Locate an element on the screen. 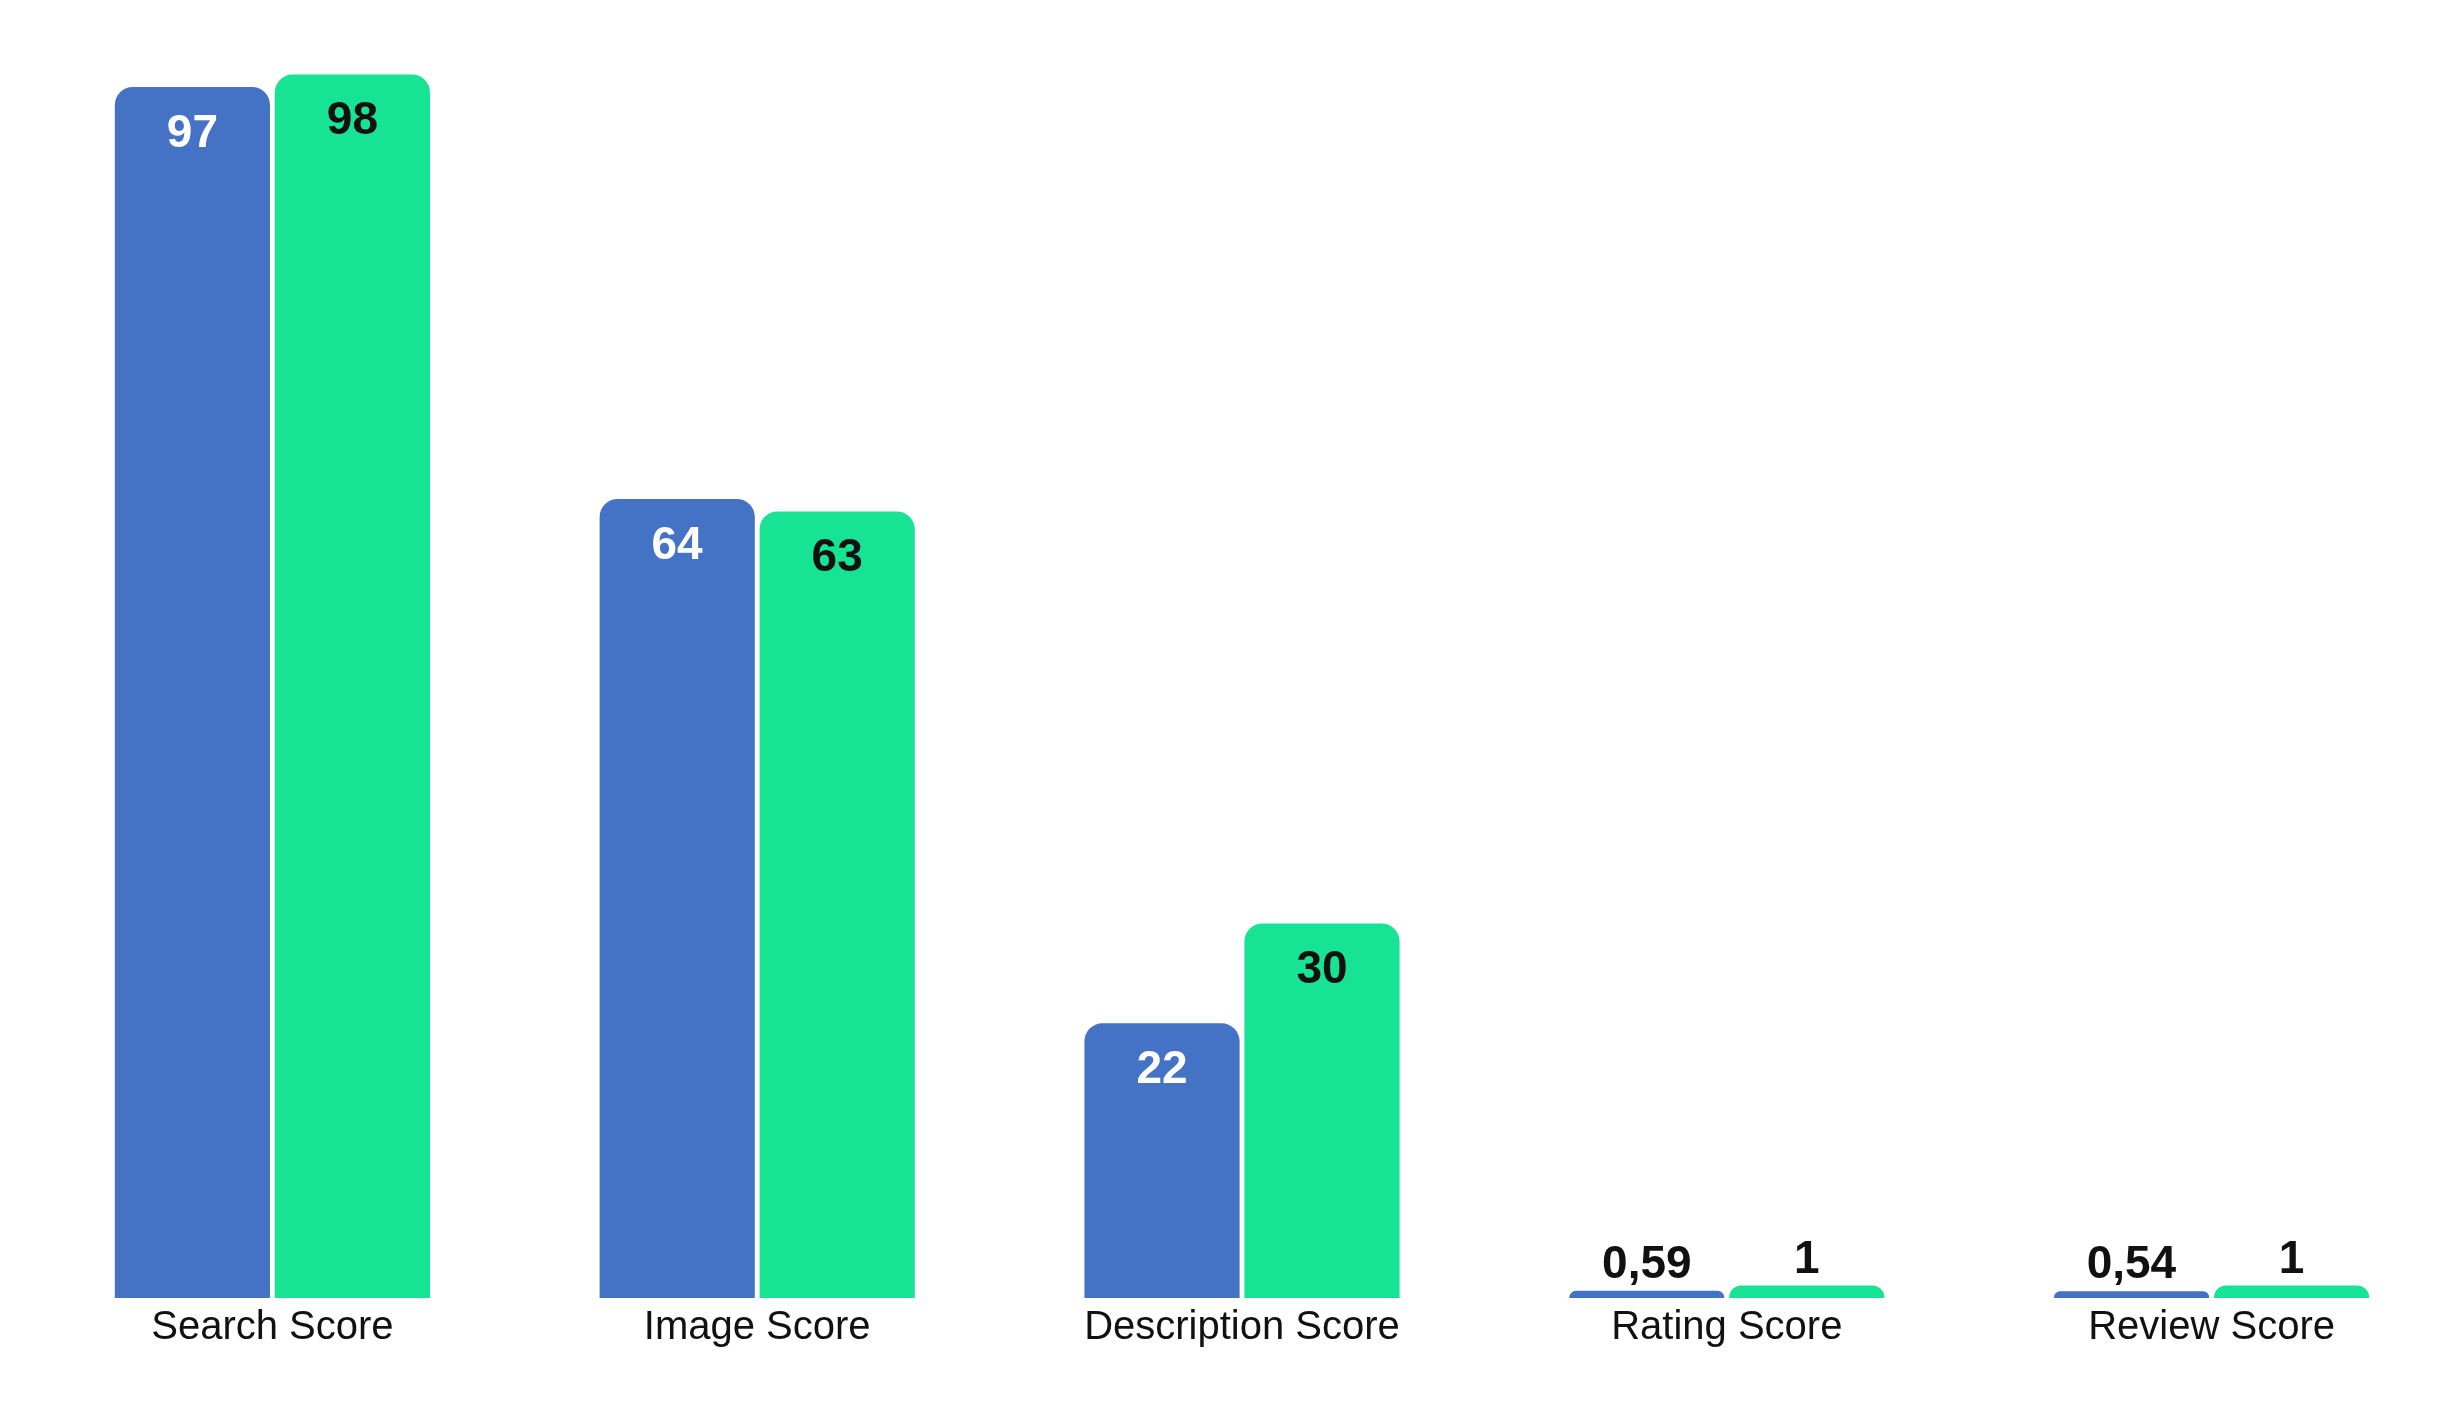 The image size is (2459, 1408). x-tick-label: Review Score is located at coordinates (2211, 1325).